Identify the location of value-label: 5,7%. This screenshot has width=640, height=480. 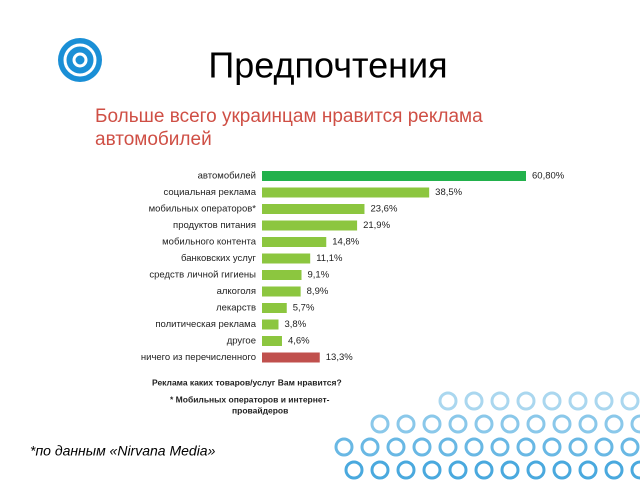
(304, 308).